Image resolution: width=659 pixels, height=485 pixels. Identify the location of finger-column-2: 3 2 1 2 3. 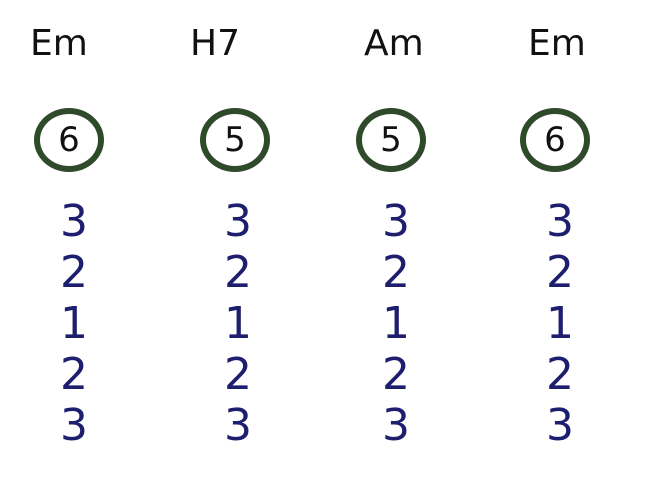
(238, 323).